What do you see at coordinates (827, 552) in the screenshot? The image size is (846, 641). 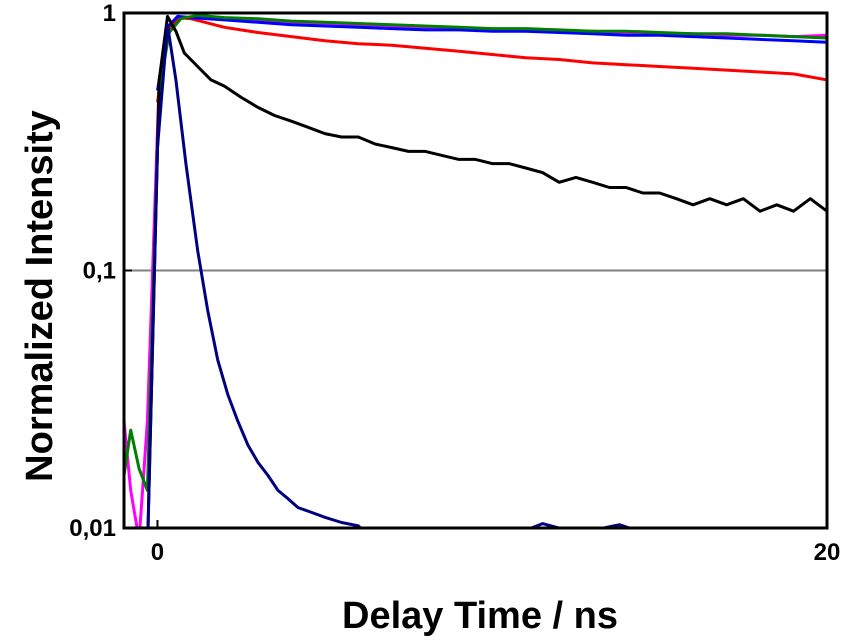 I see `x-tick-label-1: 20` at bounding box center [827, 552].